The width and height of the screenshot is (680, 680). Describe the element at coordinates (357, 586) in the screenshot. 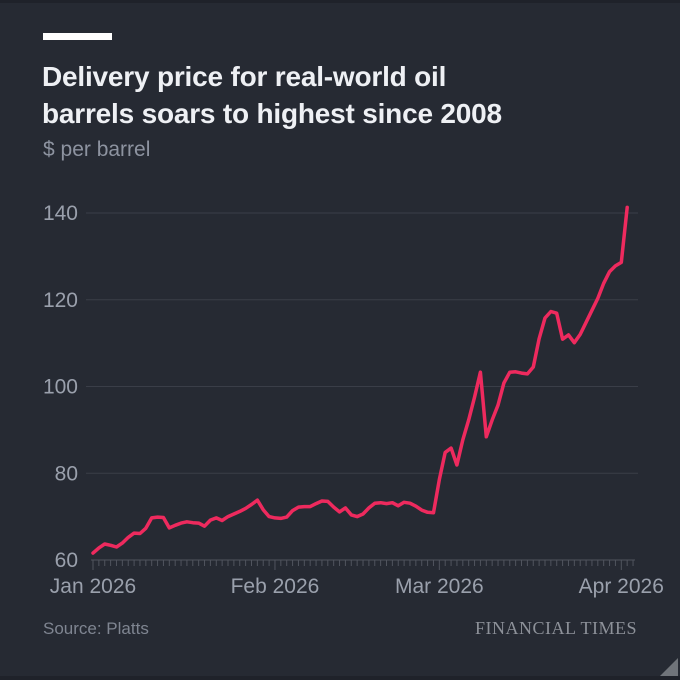

I see `x-axis-labels: Jan 2026 Feb 2026 Mar 2026 Apr 2026` at that location.